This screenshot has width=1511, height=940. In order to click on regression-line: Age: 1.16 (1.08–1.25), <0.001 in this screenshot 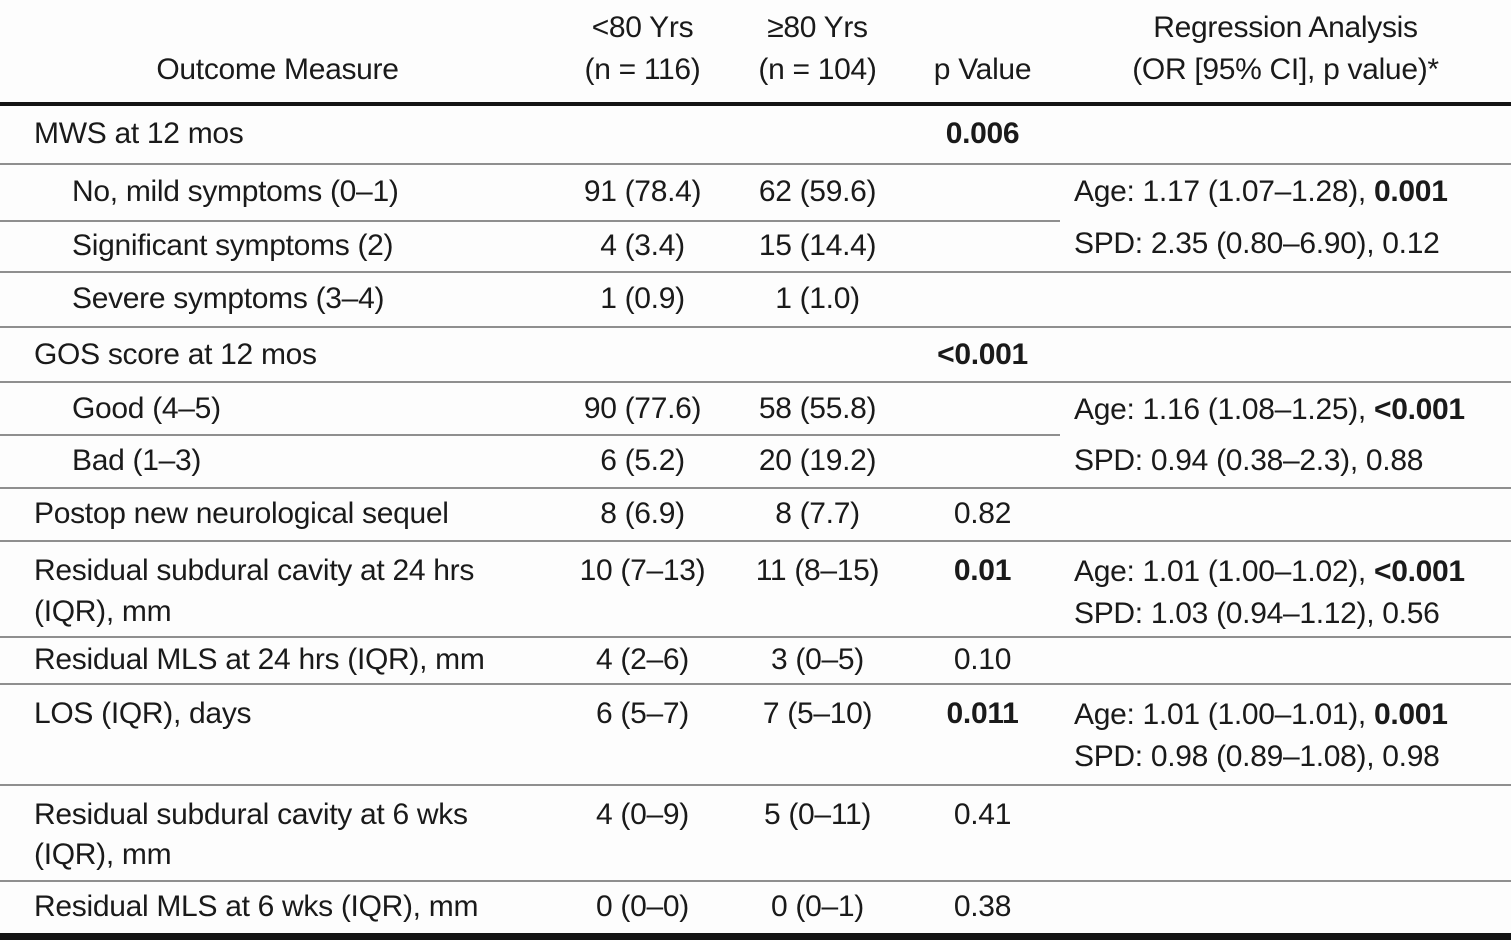, I will do `click(1269, 409)`.